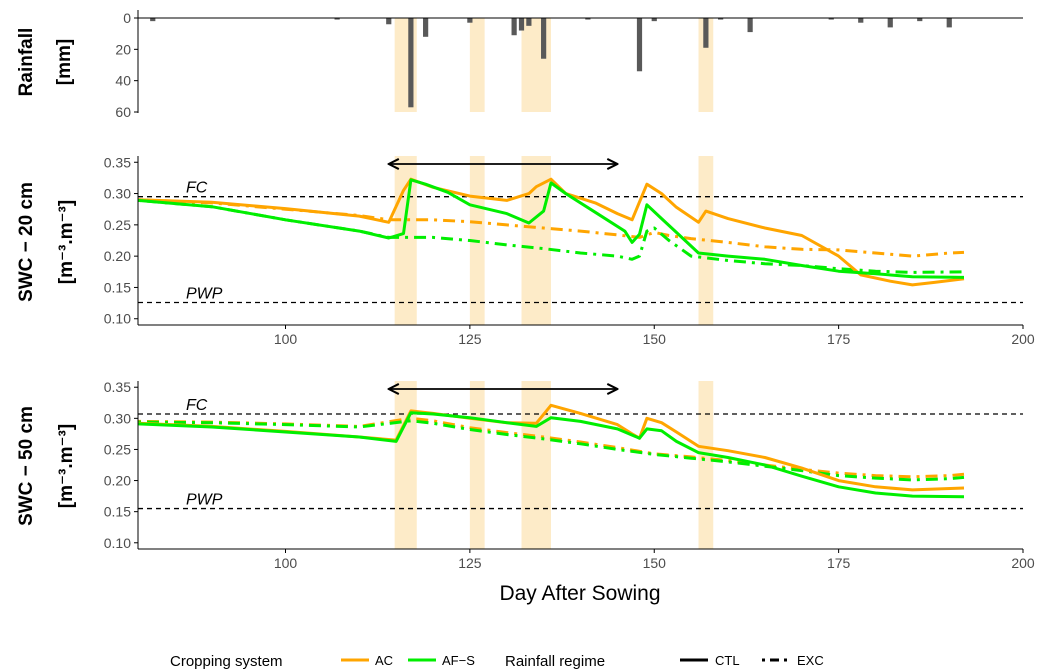 The width and height of the screenshot is (1043, 672). What do you see at coordinates (655, 563) in the screenshot?
I see `xtick-label-50-150: 150` at bounding box center [655, 563].